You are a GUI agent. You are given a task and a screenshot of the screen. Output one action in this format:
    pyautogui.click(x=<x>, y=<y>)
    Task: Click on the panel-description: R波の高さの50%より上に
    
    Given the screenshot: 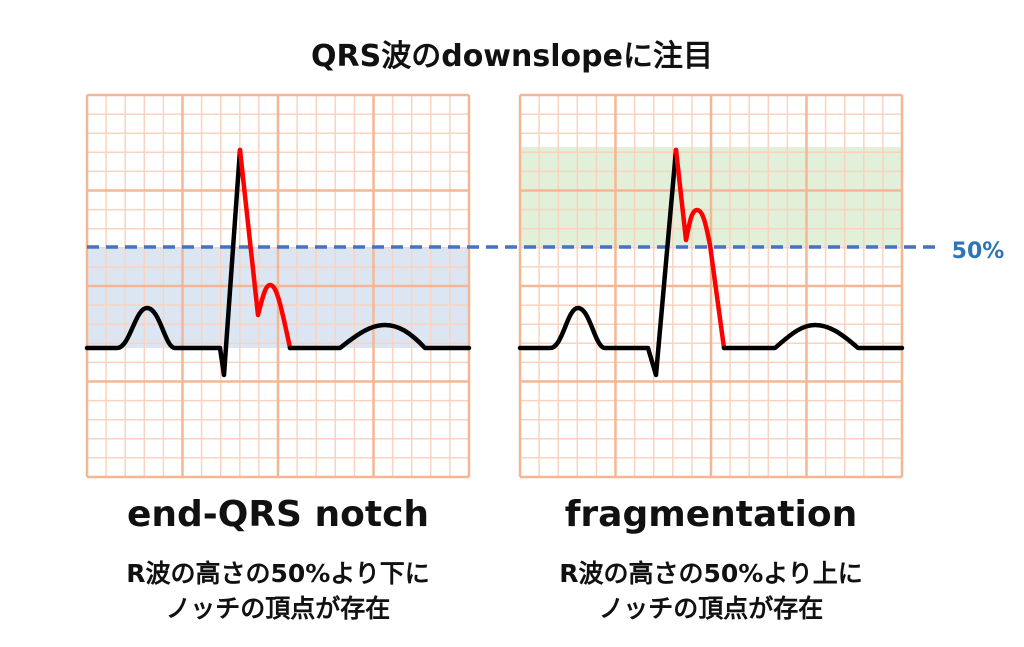 What is the action you would take?
    pyautogui.click(x=711, y=573)
    